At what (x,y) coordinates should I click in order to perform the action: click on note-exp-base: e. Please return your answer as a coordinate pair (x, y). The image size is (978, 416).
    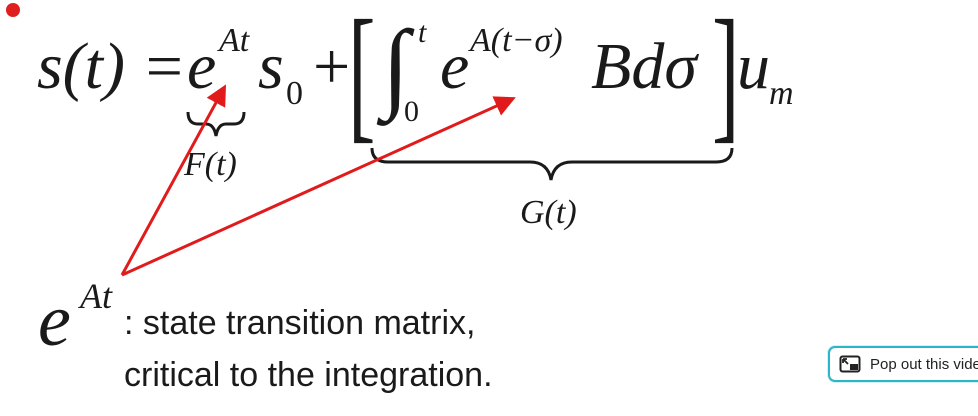
    Looking at the image, I should click on (54, 321).